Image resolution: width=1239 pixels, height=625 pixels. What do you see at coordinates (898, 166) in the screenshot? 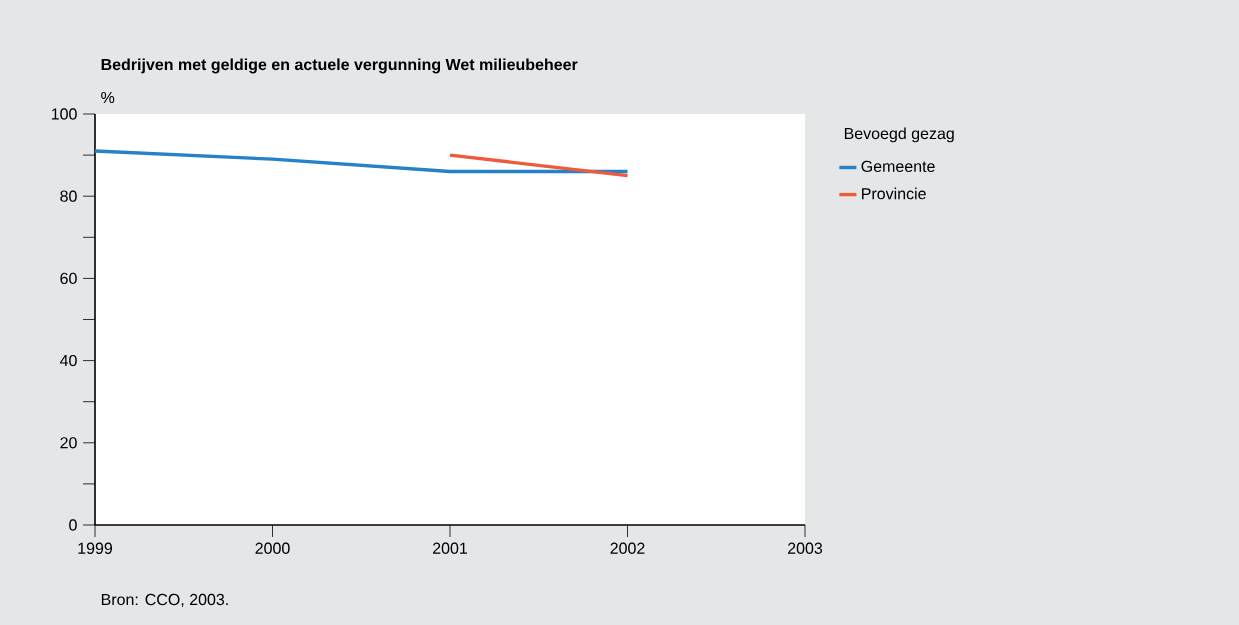
I see `legend-label: Gemeente` at bounding box center [898, 166].